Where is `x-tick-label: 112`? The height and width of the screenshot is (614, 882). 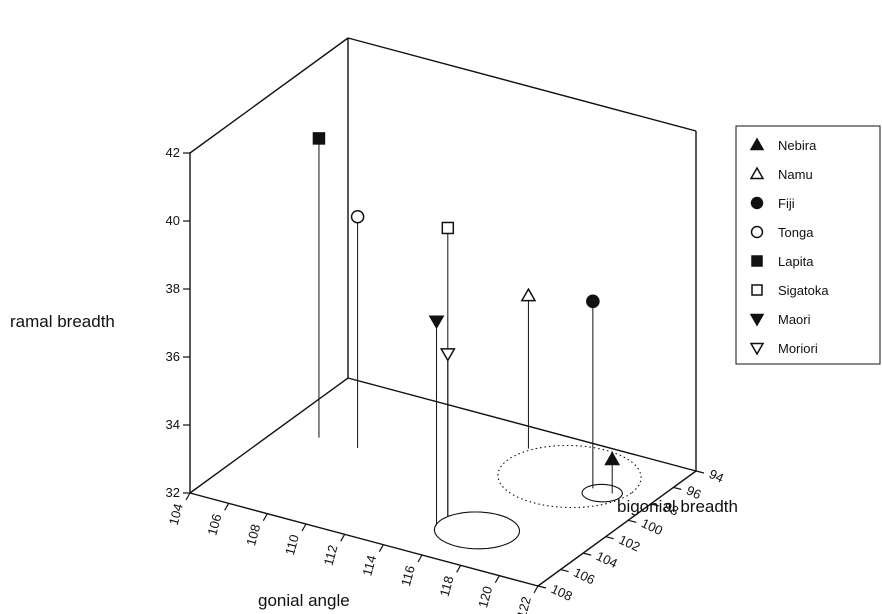 x-tick-label: 112 is located at coordinates (331, 555).